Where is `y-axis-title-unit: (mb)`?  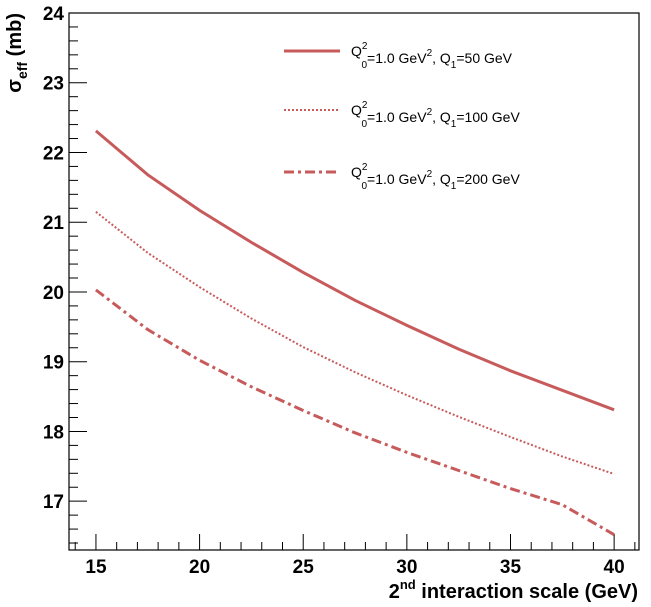 y-axis-title-unit: (mb) is located at coordinates (15, 37).